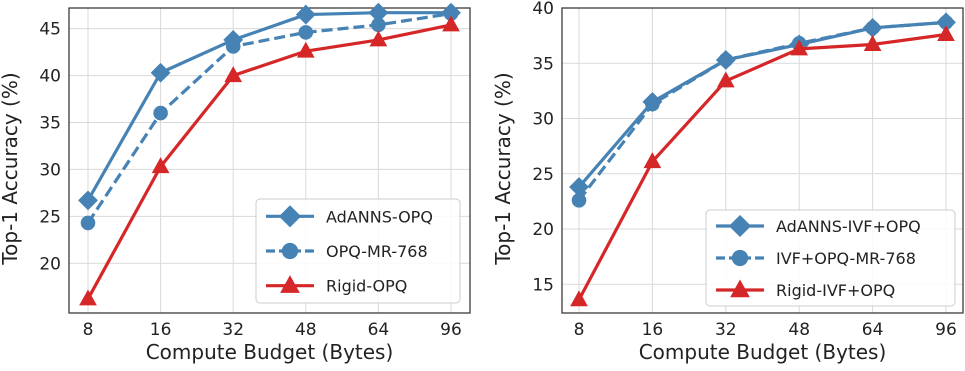 The height and width of the screenshot is (371, 965). I want to click on legend-label: Rigid-IVF+OPQ, so click(835, 290).